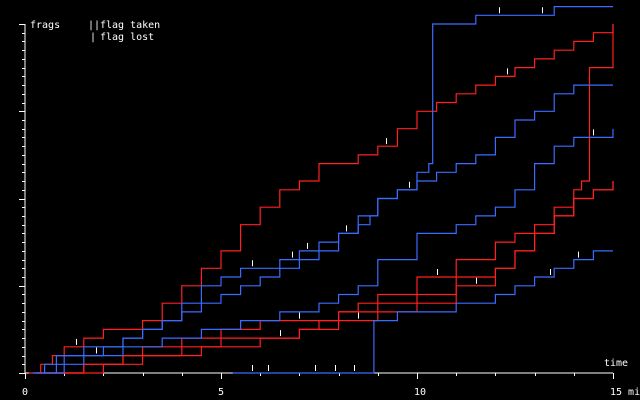 Image resolution: width=640 pixels, height=400 pixels. I want to click on y-axis-label: frags, so click(45, 25).